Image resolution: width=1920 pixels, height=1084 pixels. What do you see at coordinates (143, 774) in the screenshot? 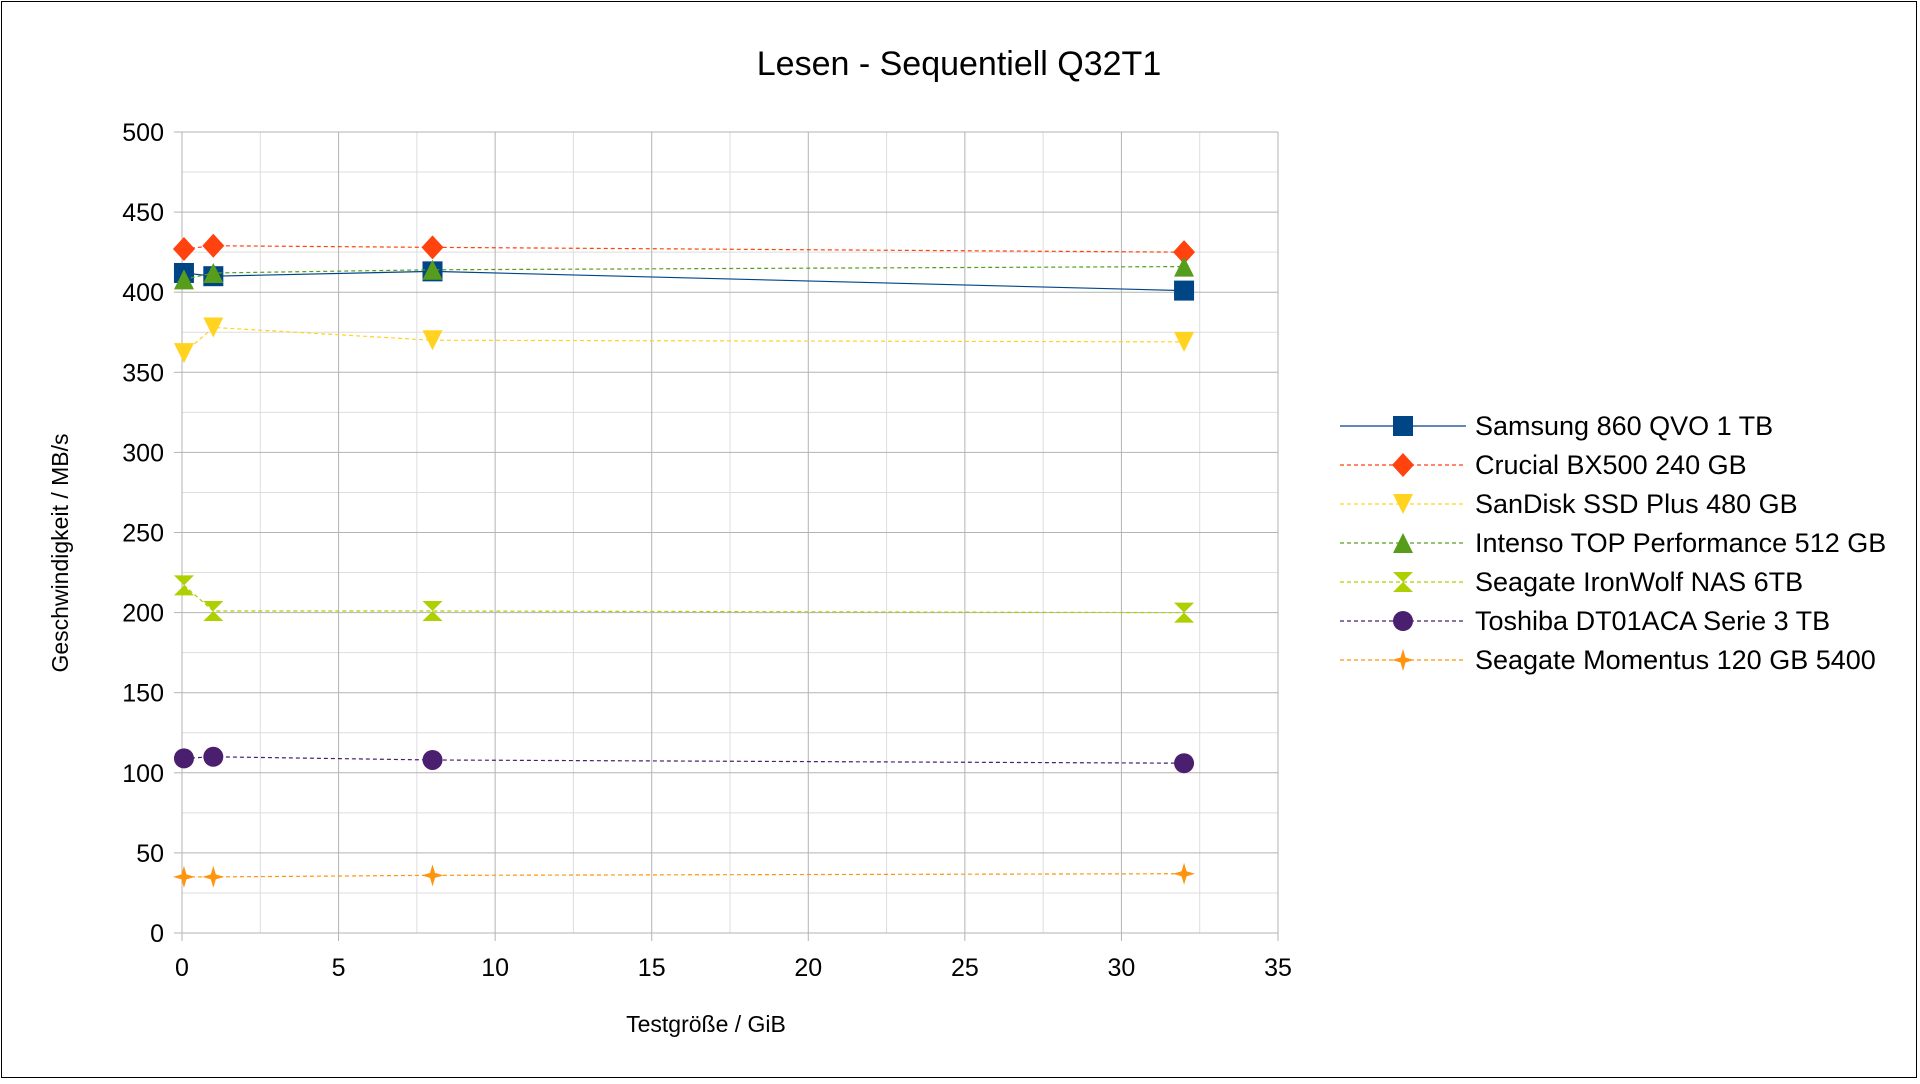
I see `y-tick-label: 100` at bounding box center [143, 774].